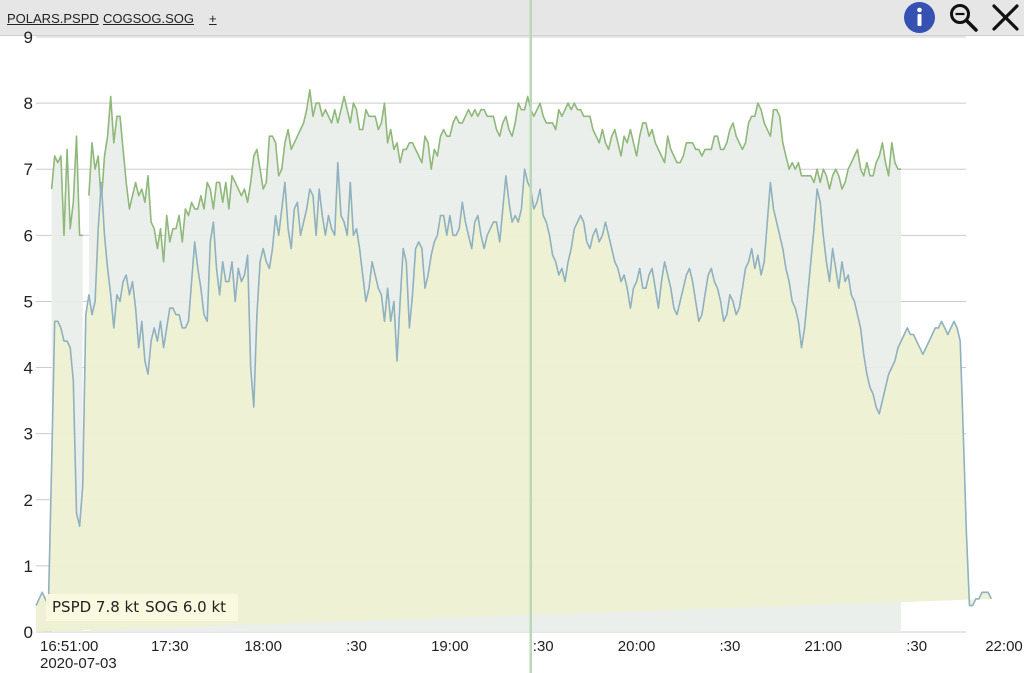  Describe the element at coordinates (28, 434) in the screenshot. I see `y-tick-label: 3` at that location.